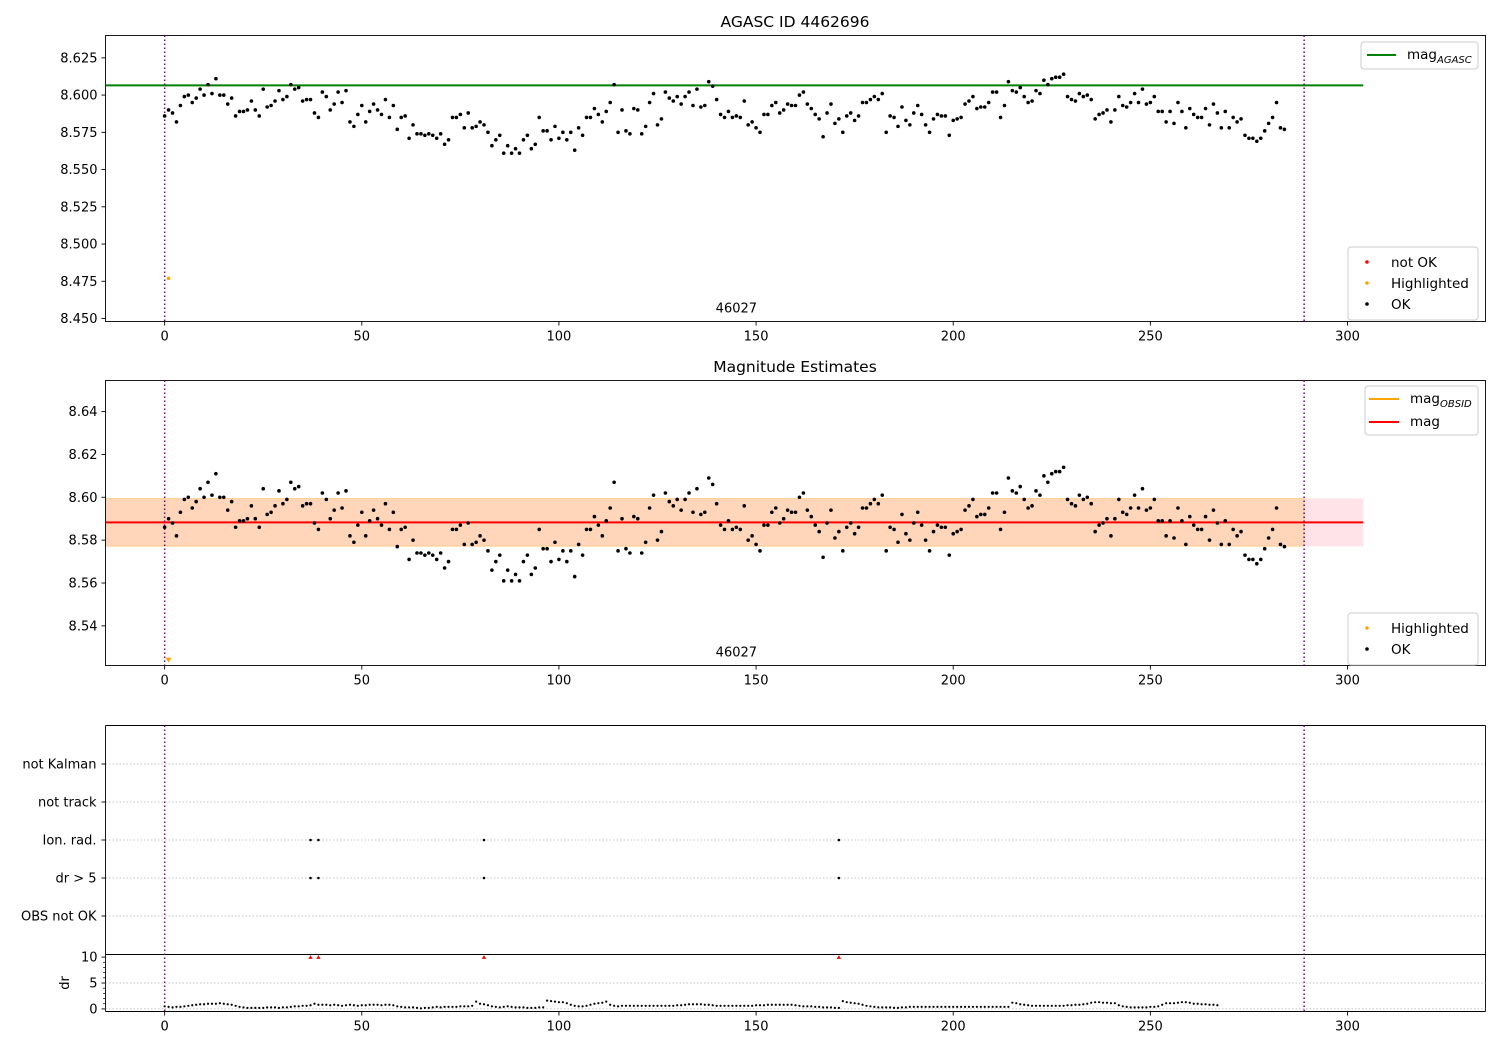 The image size is (1500, 1050). Describe the element at coordinates (953, 681) in the screenshot. I see `panel2-xtick-label: 200` at that location.